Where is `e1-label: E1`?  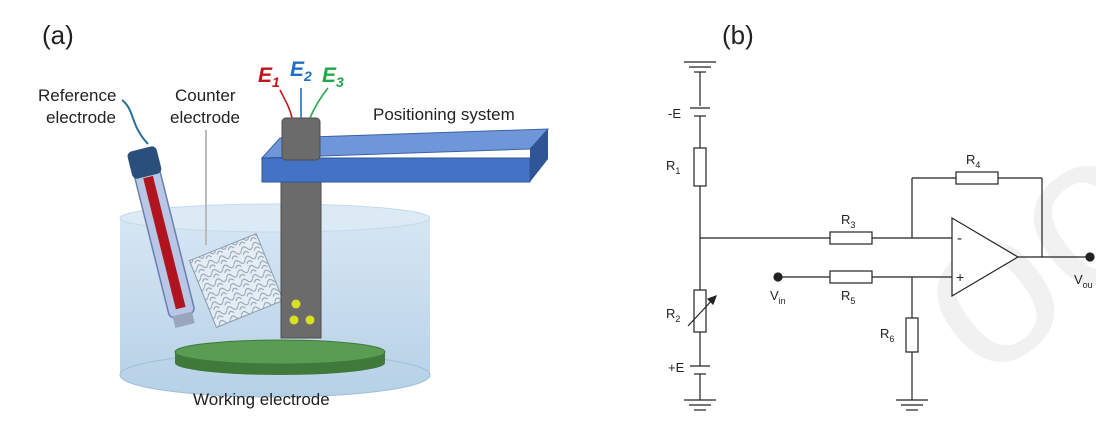
e1-label: E1 is located at coordinates (269, 77).